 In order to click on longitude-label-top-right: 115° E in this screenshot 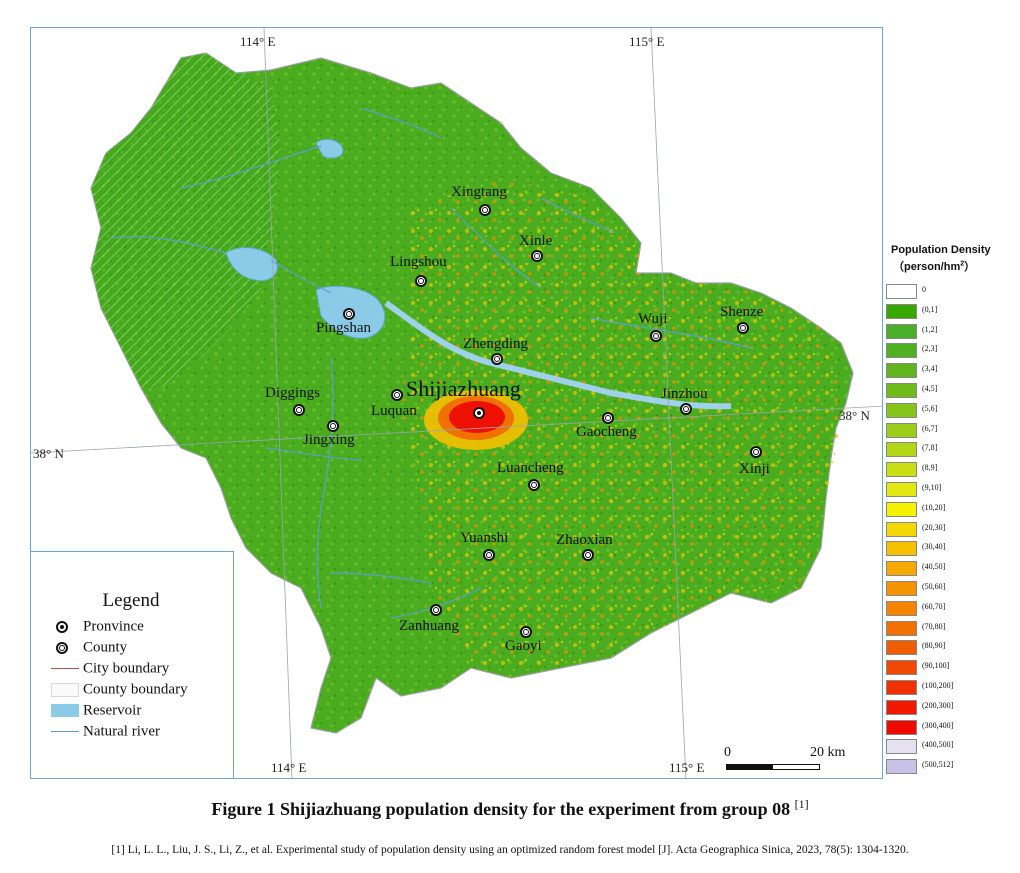, I will do `click(647, 41)`.